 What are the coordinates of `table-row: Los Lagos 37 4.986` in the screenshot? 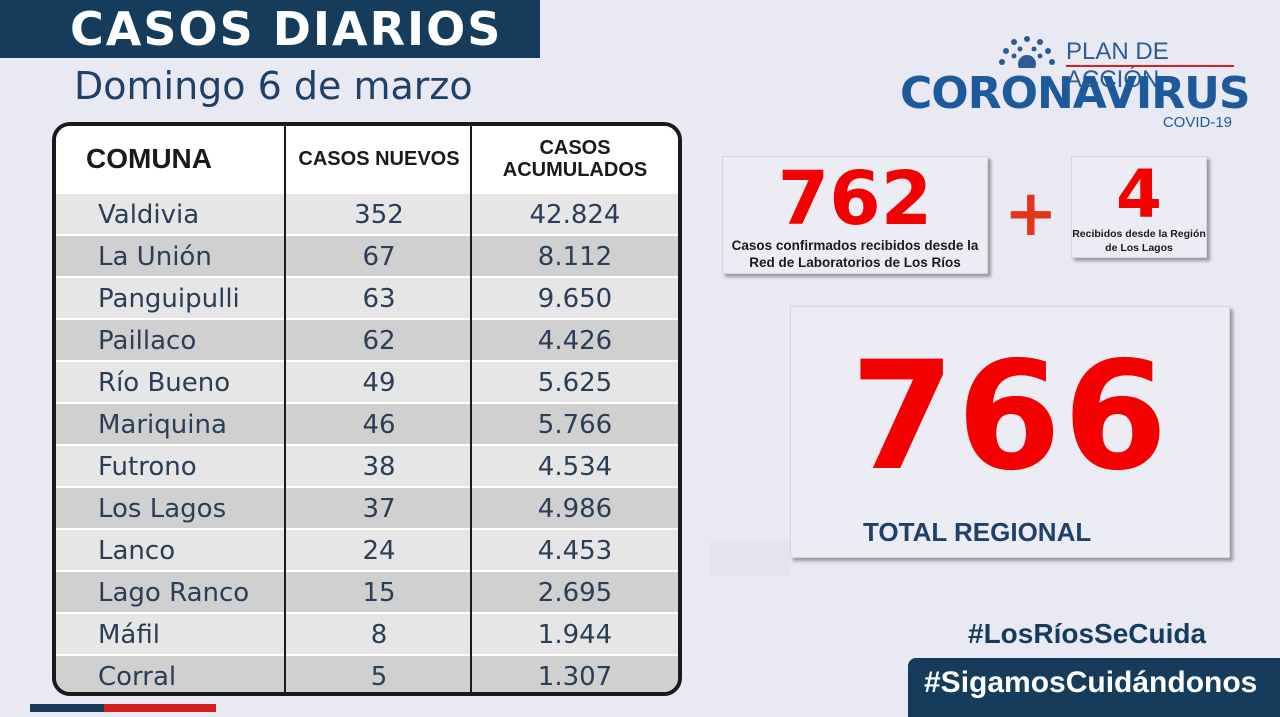 It's located at (367, 507).